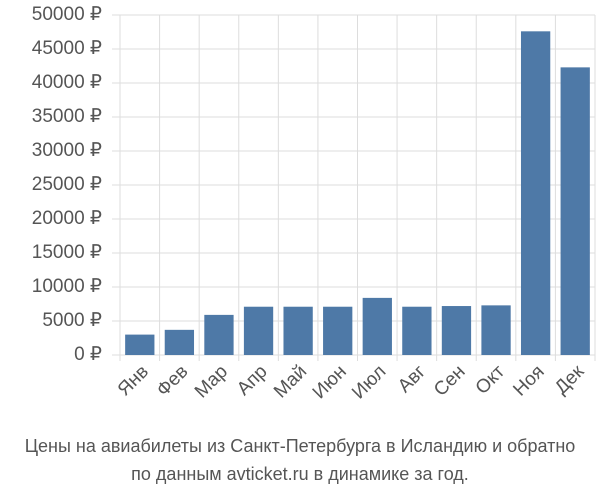 The width and height of the screenshot is (600, 500). Describe the element at coordinates (67, 286) in the screenshot. I see `y-tick-label: 10000 ₽` at that location.